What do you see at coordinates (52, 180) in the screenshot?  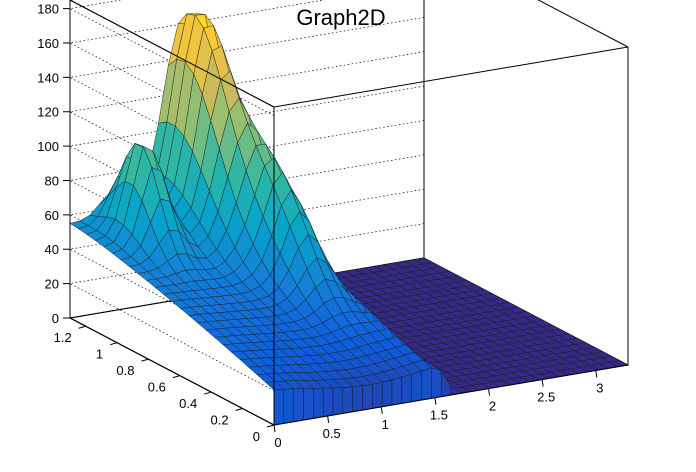 I see `z-tick-label: 80` at bounding box center [52, 180].